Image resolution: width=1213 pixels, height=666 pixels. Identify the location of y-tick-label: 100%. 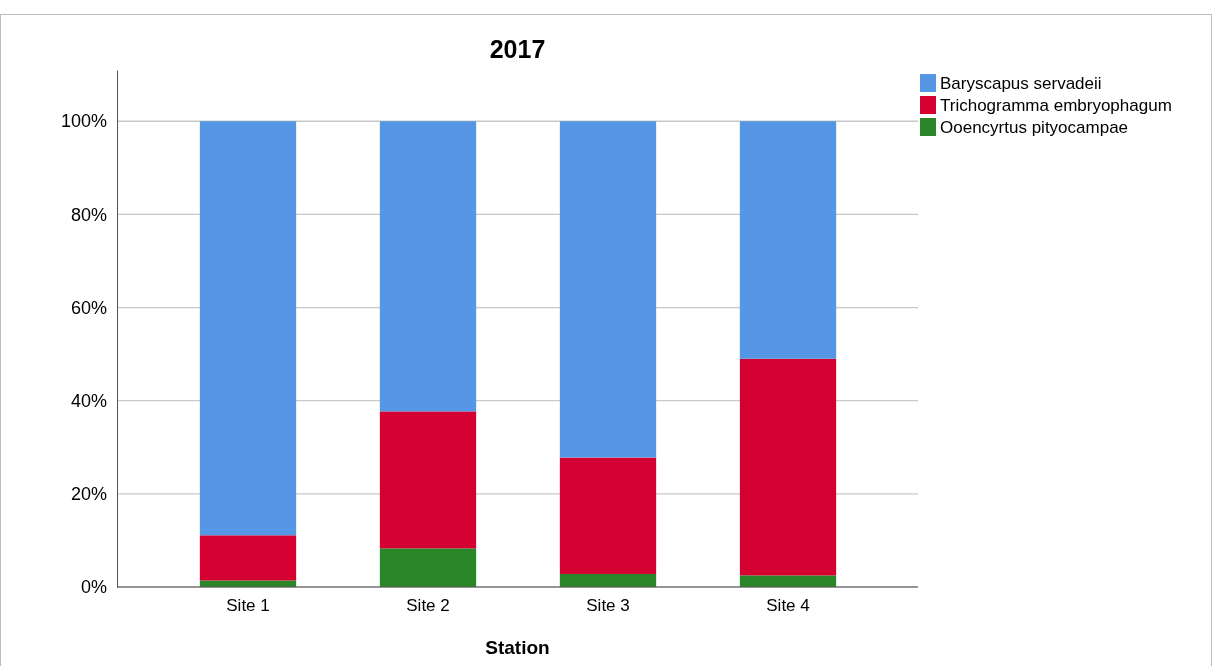
(83, 121).